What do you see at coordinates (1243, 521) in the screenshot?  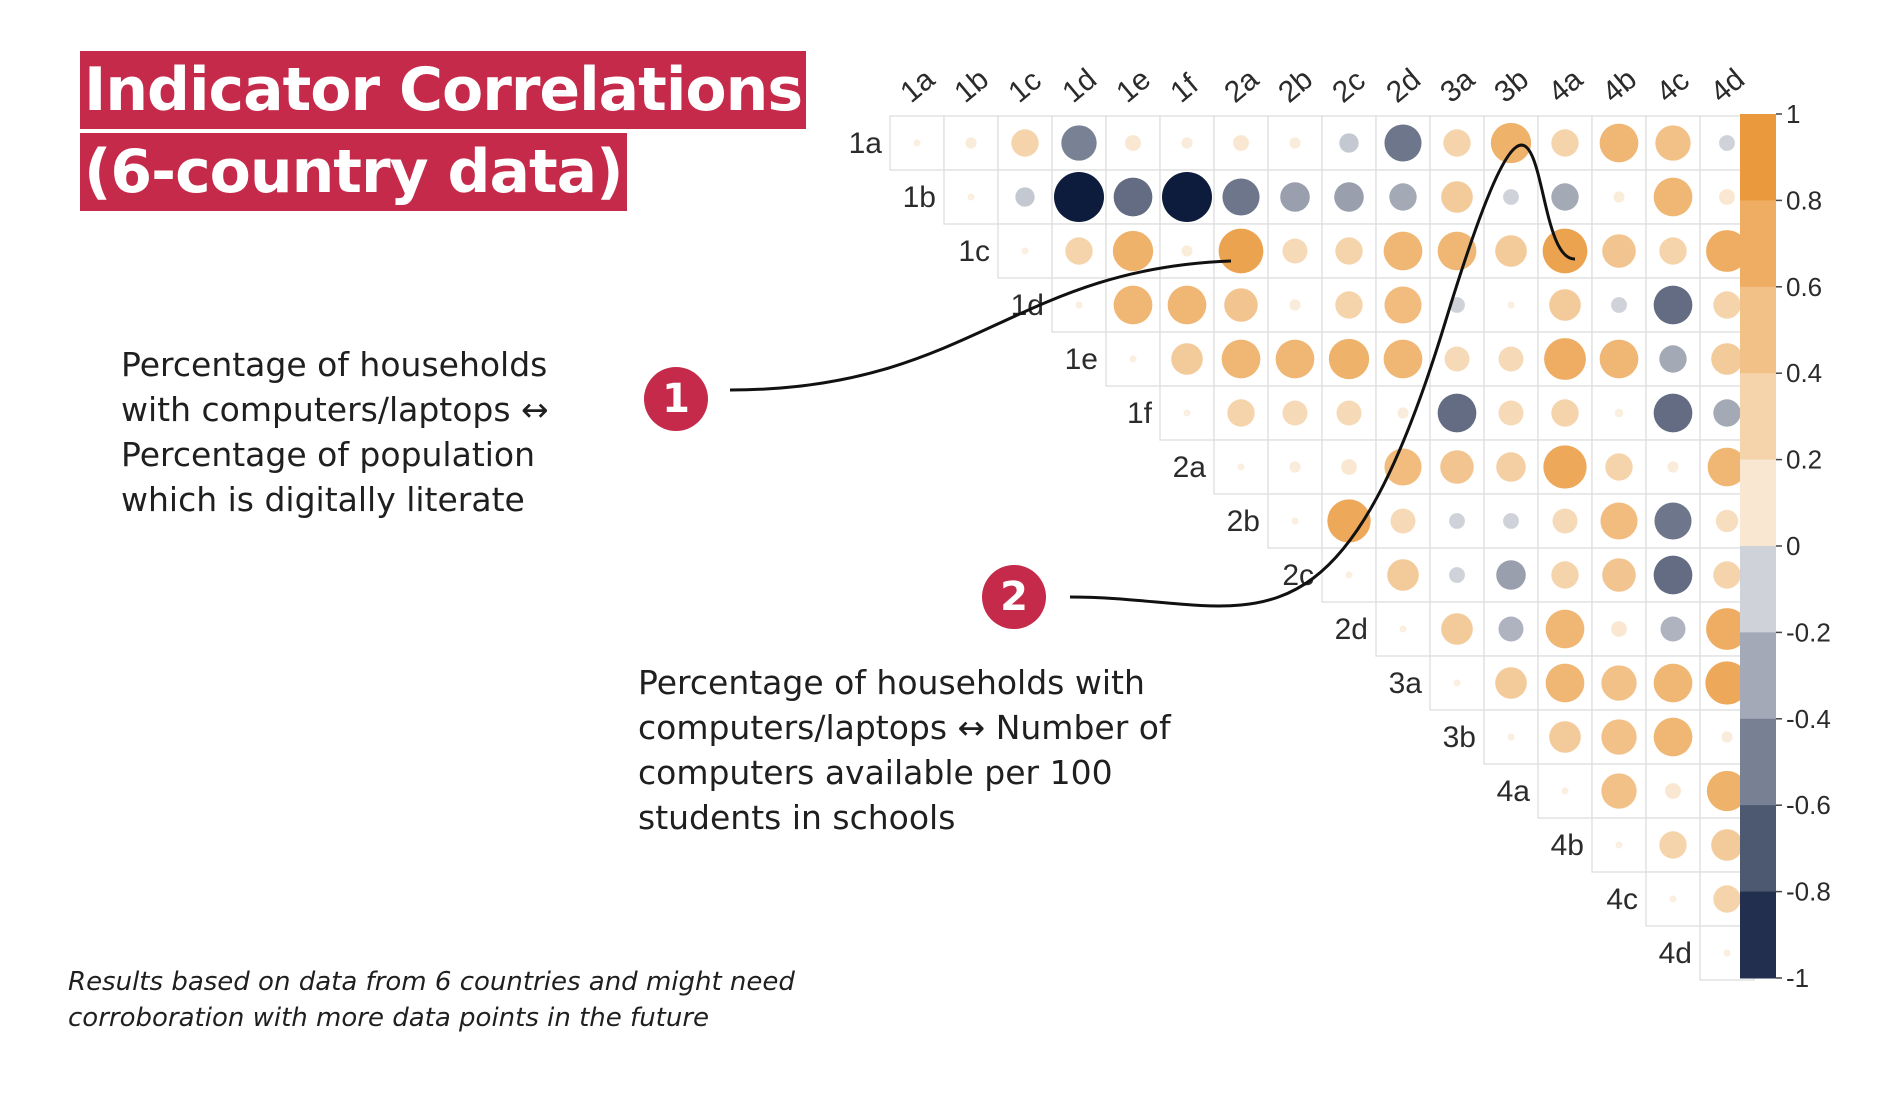 I see `row-axis-label: 2b` at bounding box center [1243, 521].